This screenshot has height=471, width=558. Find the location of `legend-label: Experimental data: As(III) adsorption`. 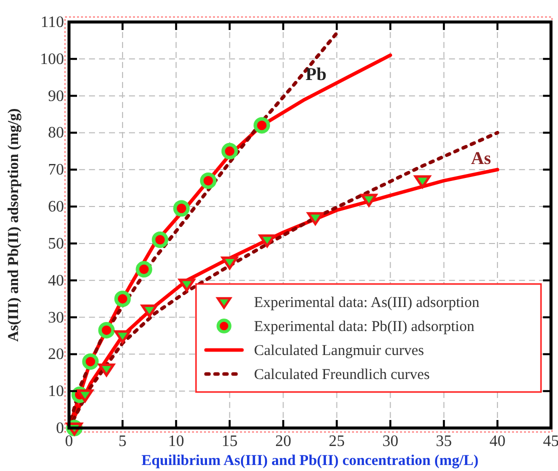

legend-label: Experimental data: As(III) adsorption is located at coordinates (367, 303).